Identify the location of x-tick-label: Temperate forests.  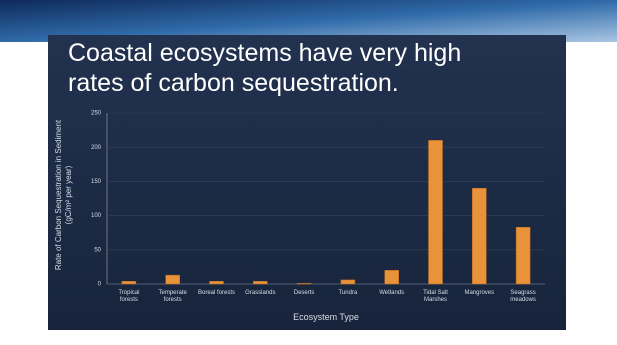
(172, 296).